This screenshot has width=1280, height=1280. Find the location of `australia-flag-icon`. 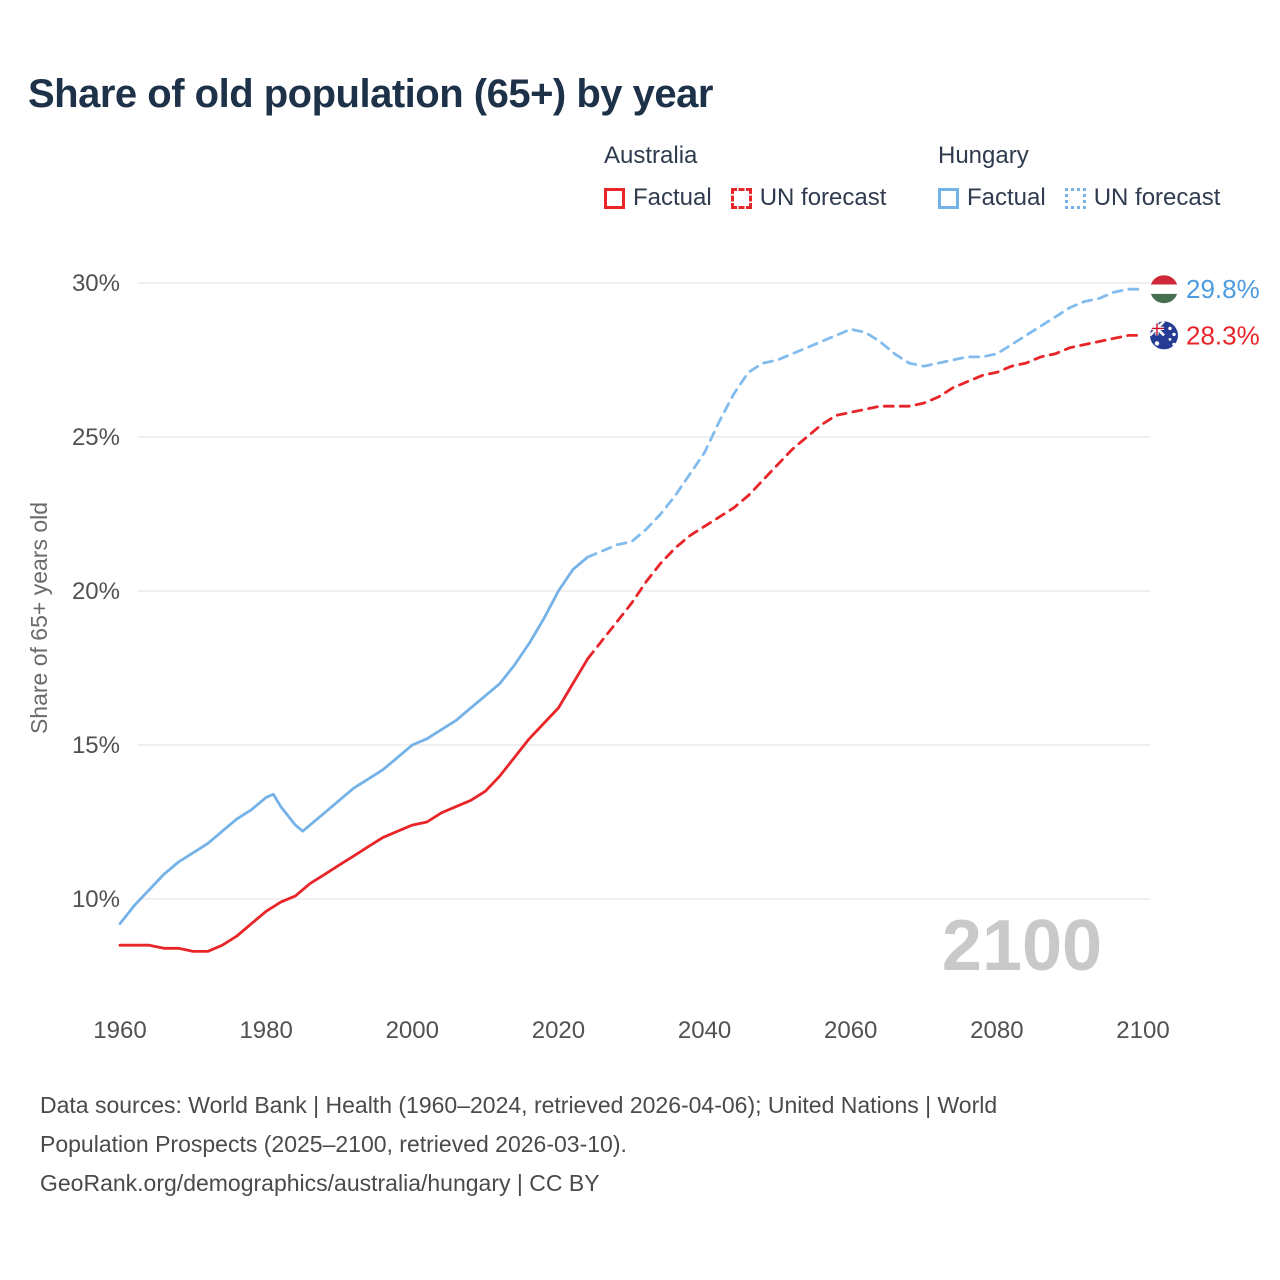

australia-flag-icon is located at coordinates (1164, 335).